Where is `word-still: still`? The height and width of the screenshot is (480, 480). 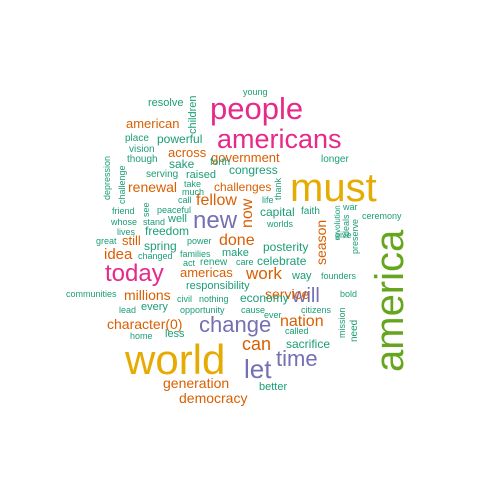 word-still: still is located at coordinates (131, 240).